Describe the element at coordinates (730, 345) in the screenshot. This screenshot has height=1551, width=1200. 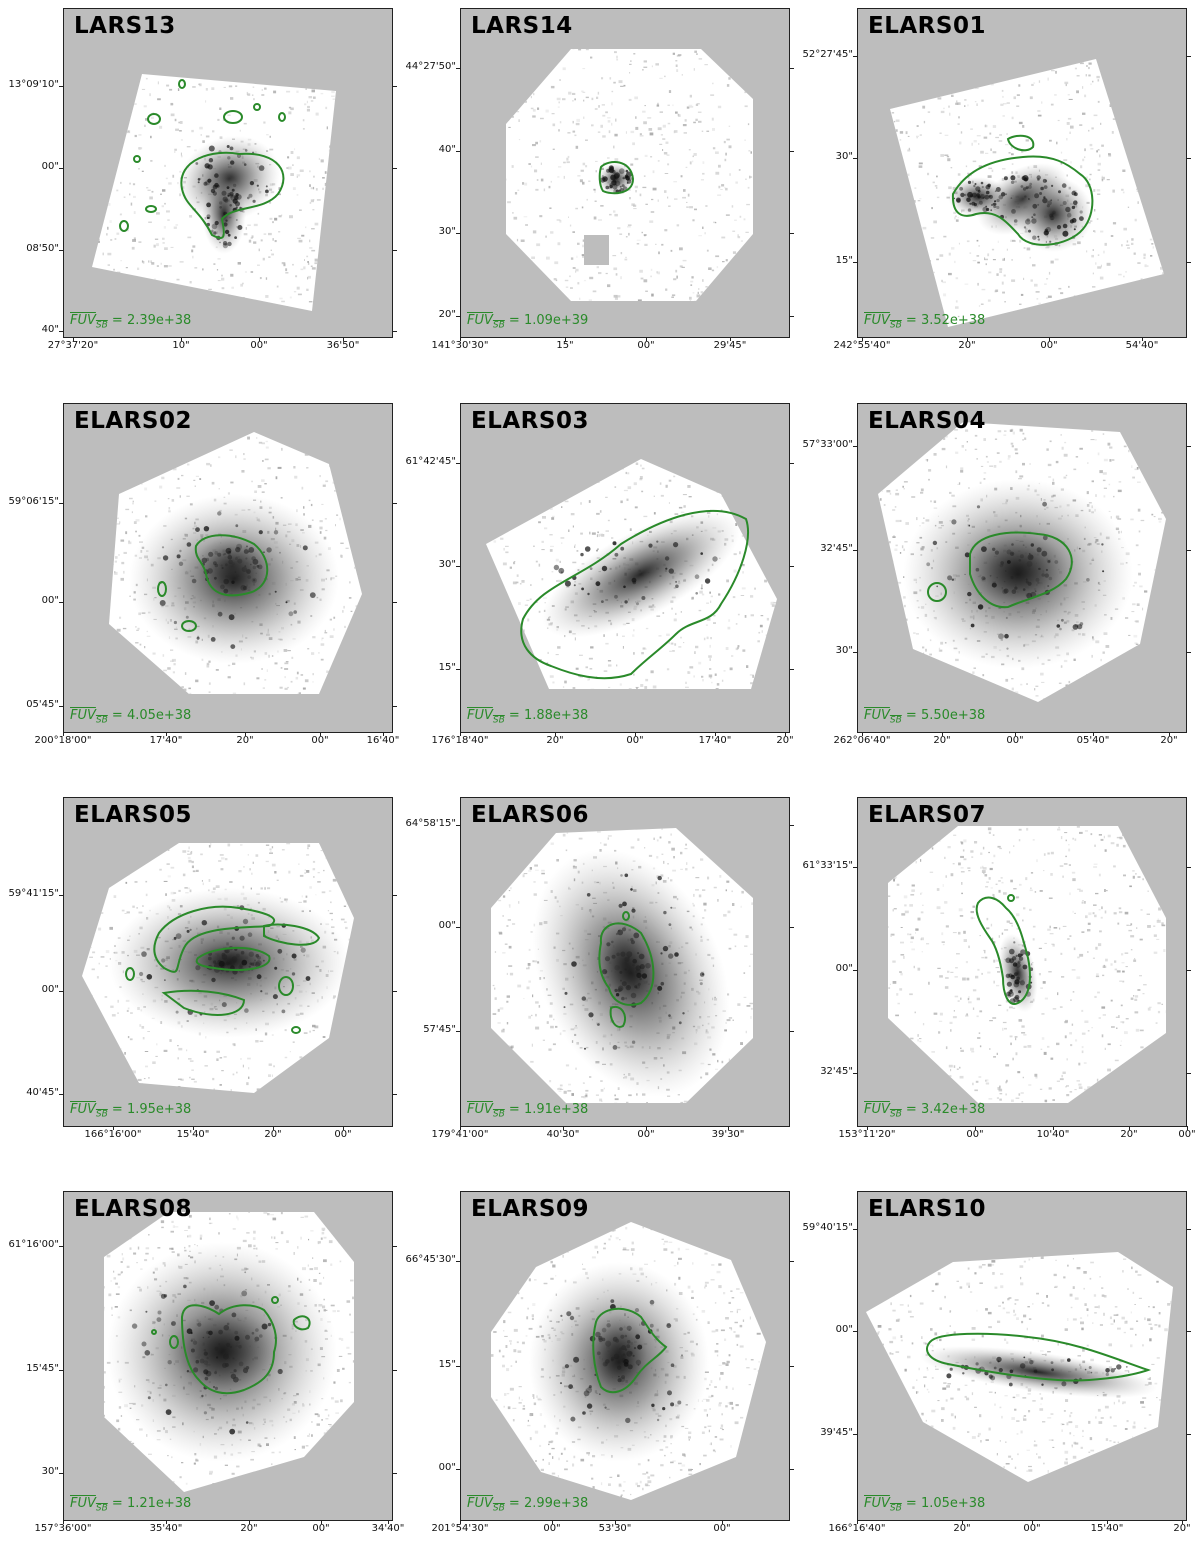
I see `ra-tick-label: 29'45"` at that location.